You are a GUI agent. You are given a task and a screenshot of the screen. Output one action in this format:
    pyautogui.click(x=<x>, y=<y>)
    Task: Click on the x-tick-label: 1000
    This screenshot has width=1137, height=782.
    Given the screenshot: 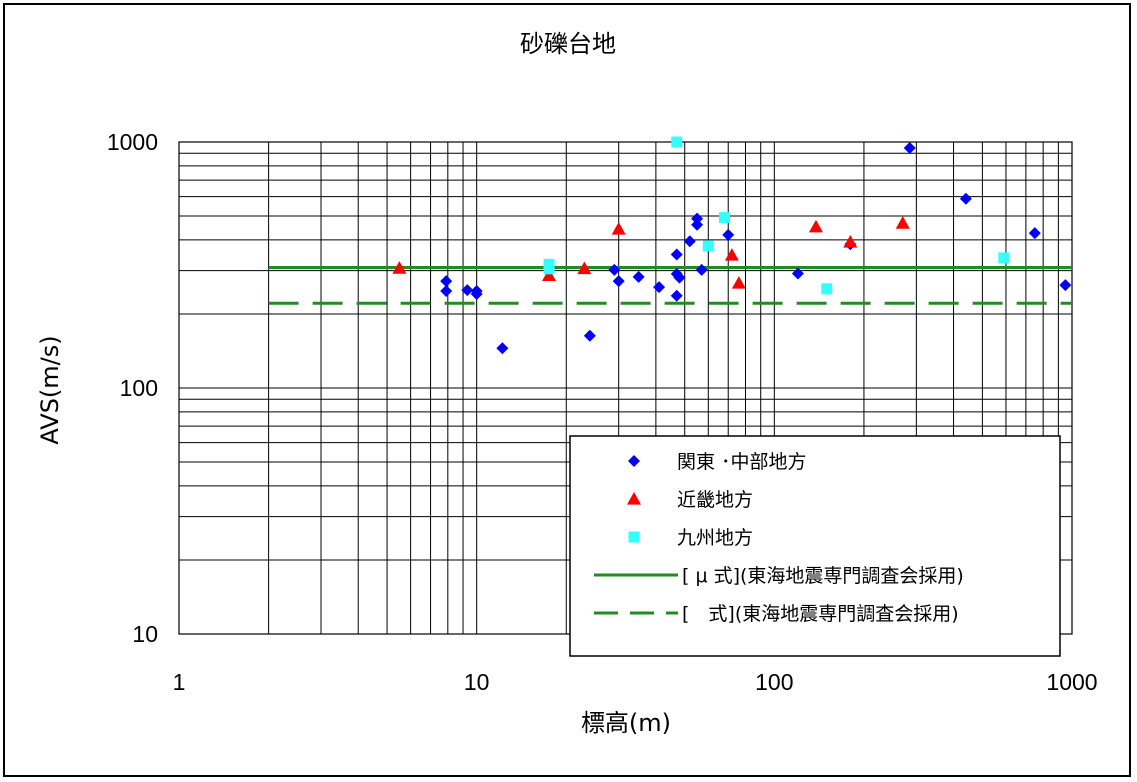 What is the action you would take?
    pyautogui.click(x=1071, y=682)
    